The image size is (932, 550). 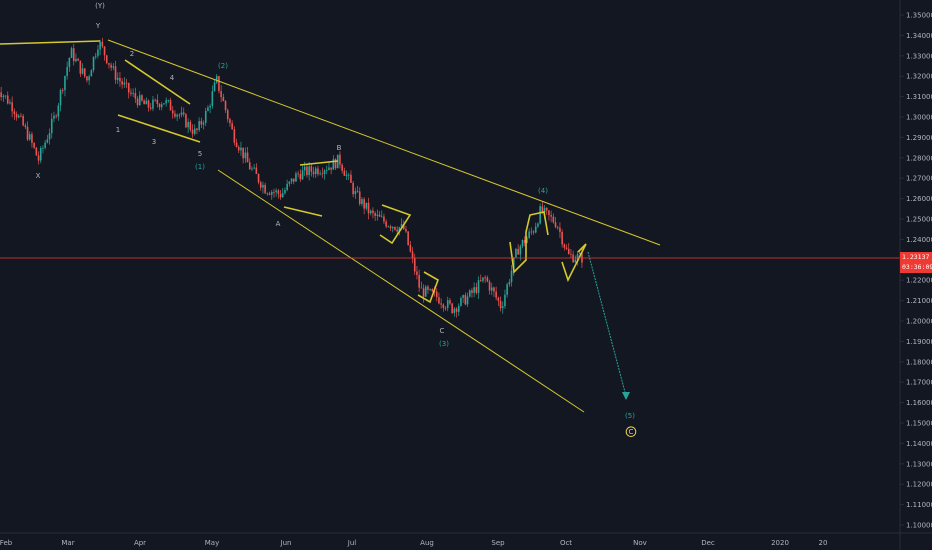 I want to click on x-tick-label: Nov, so click(x=640, y=543).